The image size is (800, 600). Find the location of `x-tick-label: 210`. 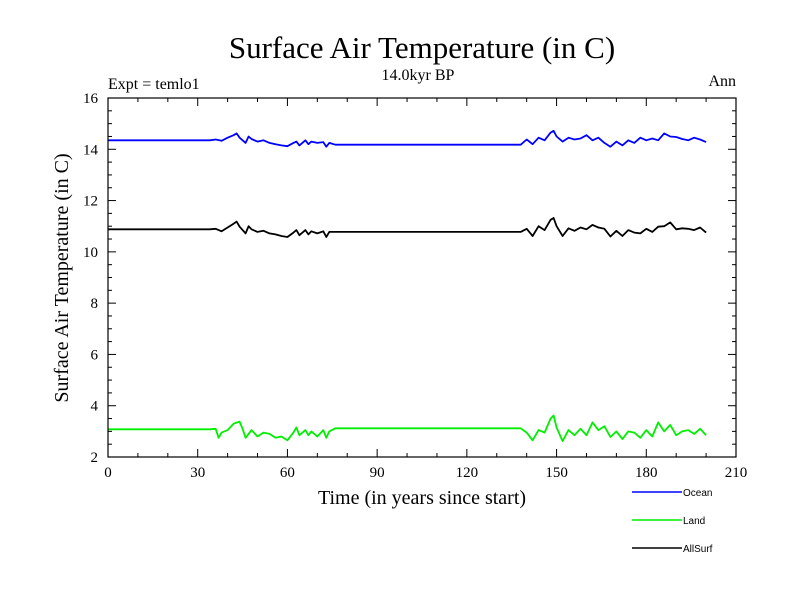

x-tick-label: 210 is located at coordinates (736, 473).